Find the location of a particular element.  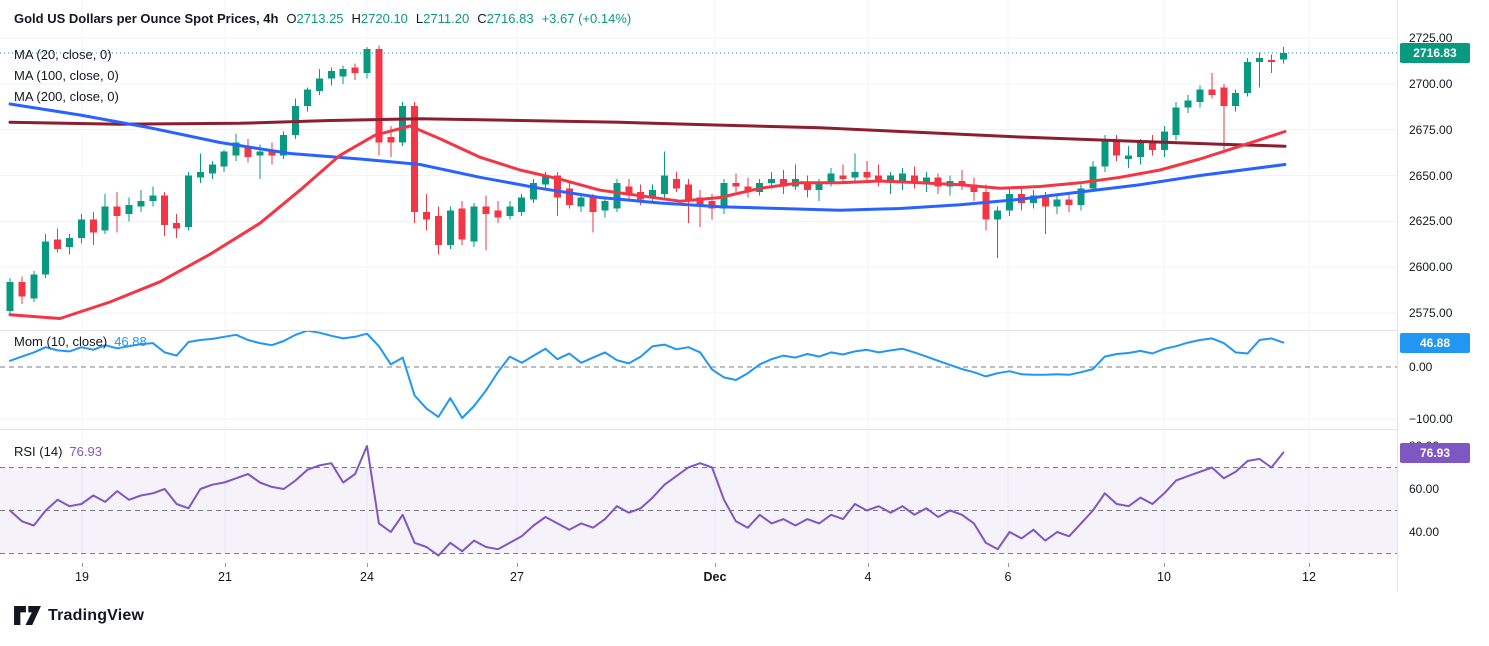

momentum-axis-label: 0.00 is located at coordinates (1421, 367).